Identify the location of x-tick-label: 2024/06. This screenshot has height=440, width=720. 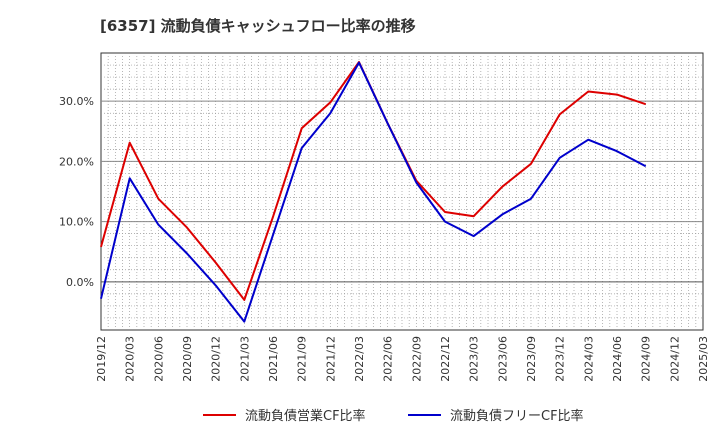
(617, 359).